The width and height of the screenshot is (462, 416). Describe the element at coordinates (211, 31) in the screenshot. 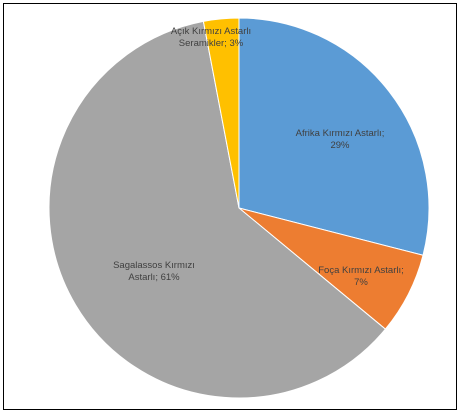

I see `slice-label-line: Açık Kırmızı Astarlı` at that location.